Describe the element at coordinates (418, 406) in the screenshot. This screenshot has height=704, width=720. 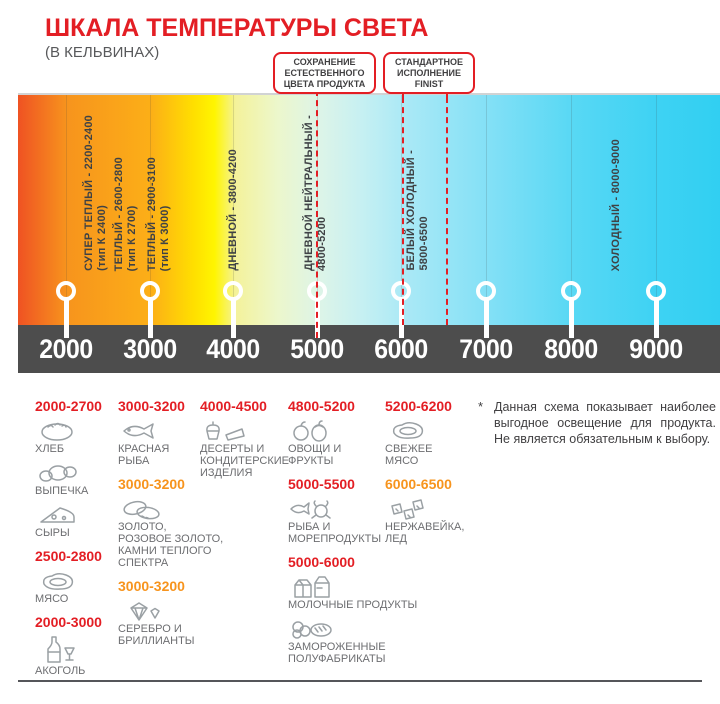
I see `range-heading: 5200-6200` at that location.